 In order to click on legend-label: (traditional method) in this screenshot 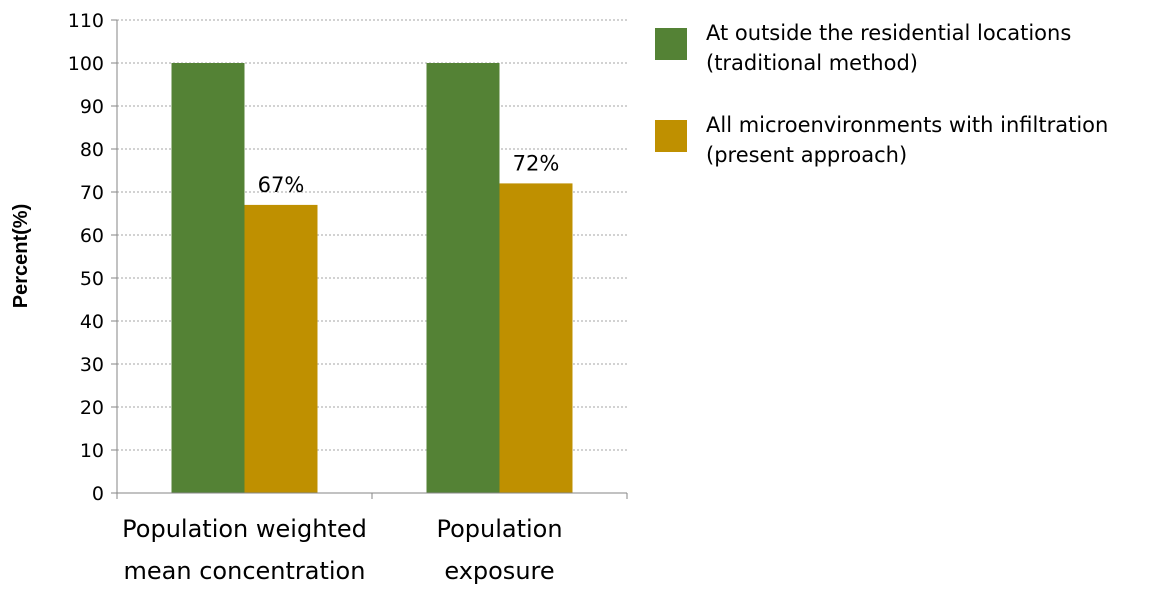, I will do `click(812, 63)`.